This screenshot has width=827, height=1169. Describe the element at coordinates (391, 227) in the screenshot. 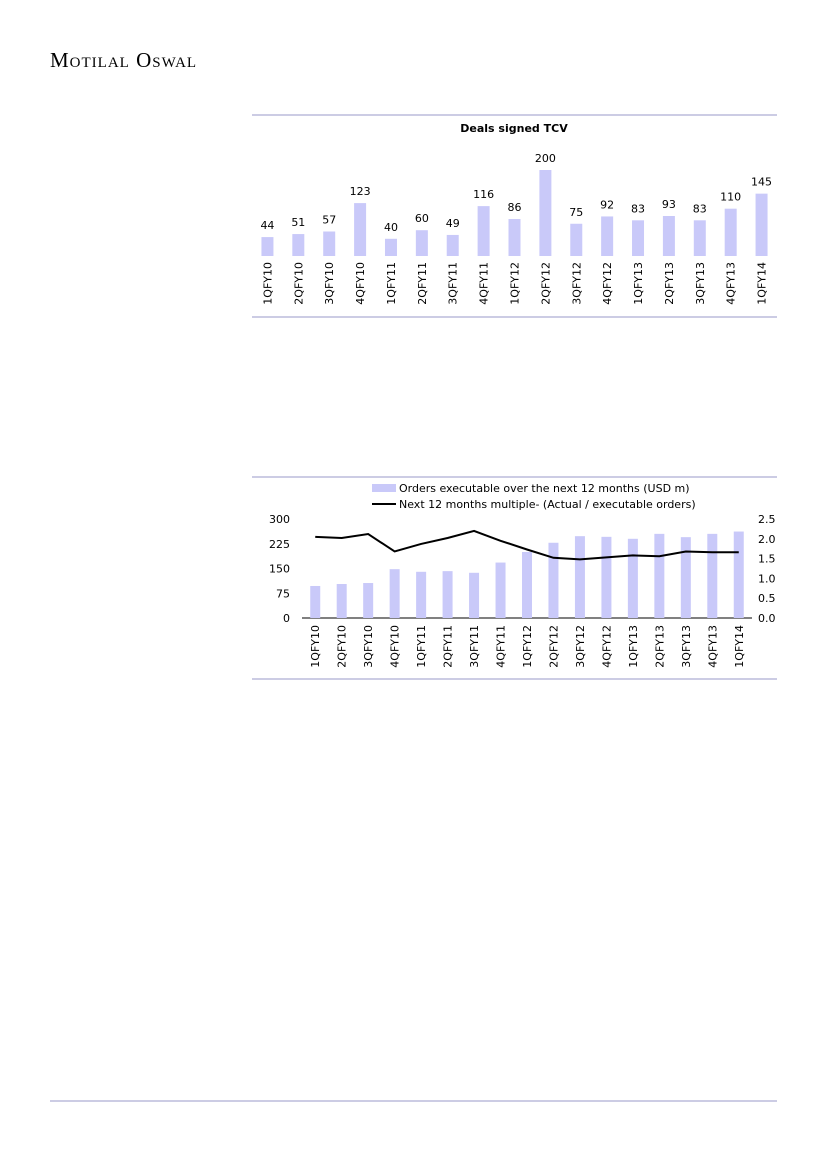

I see `data-label: 40` at that location.